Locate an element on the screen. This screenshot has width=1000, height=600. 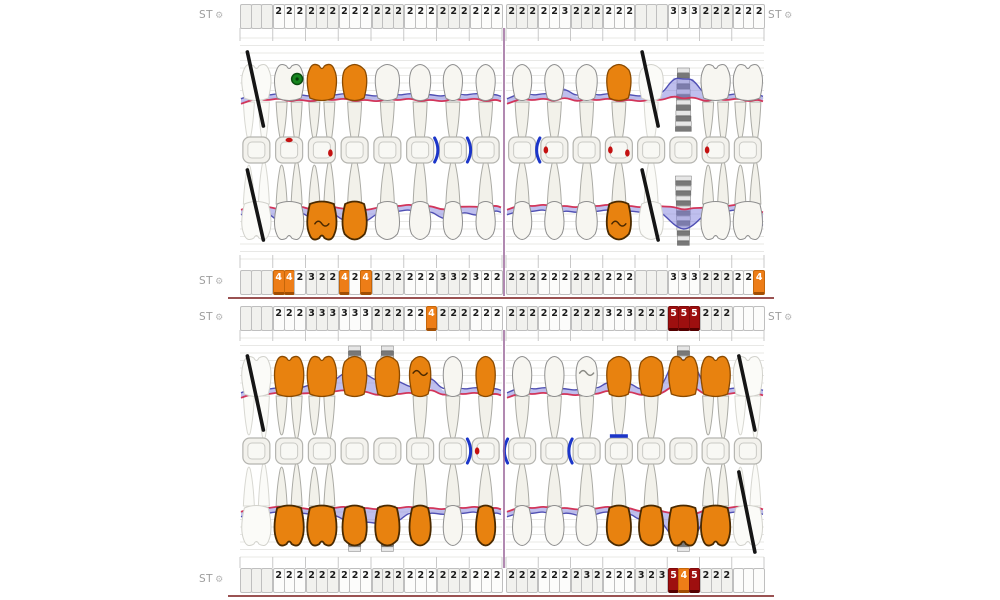
st-cell: 5 is located at coordinates (684, 318).